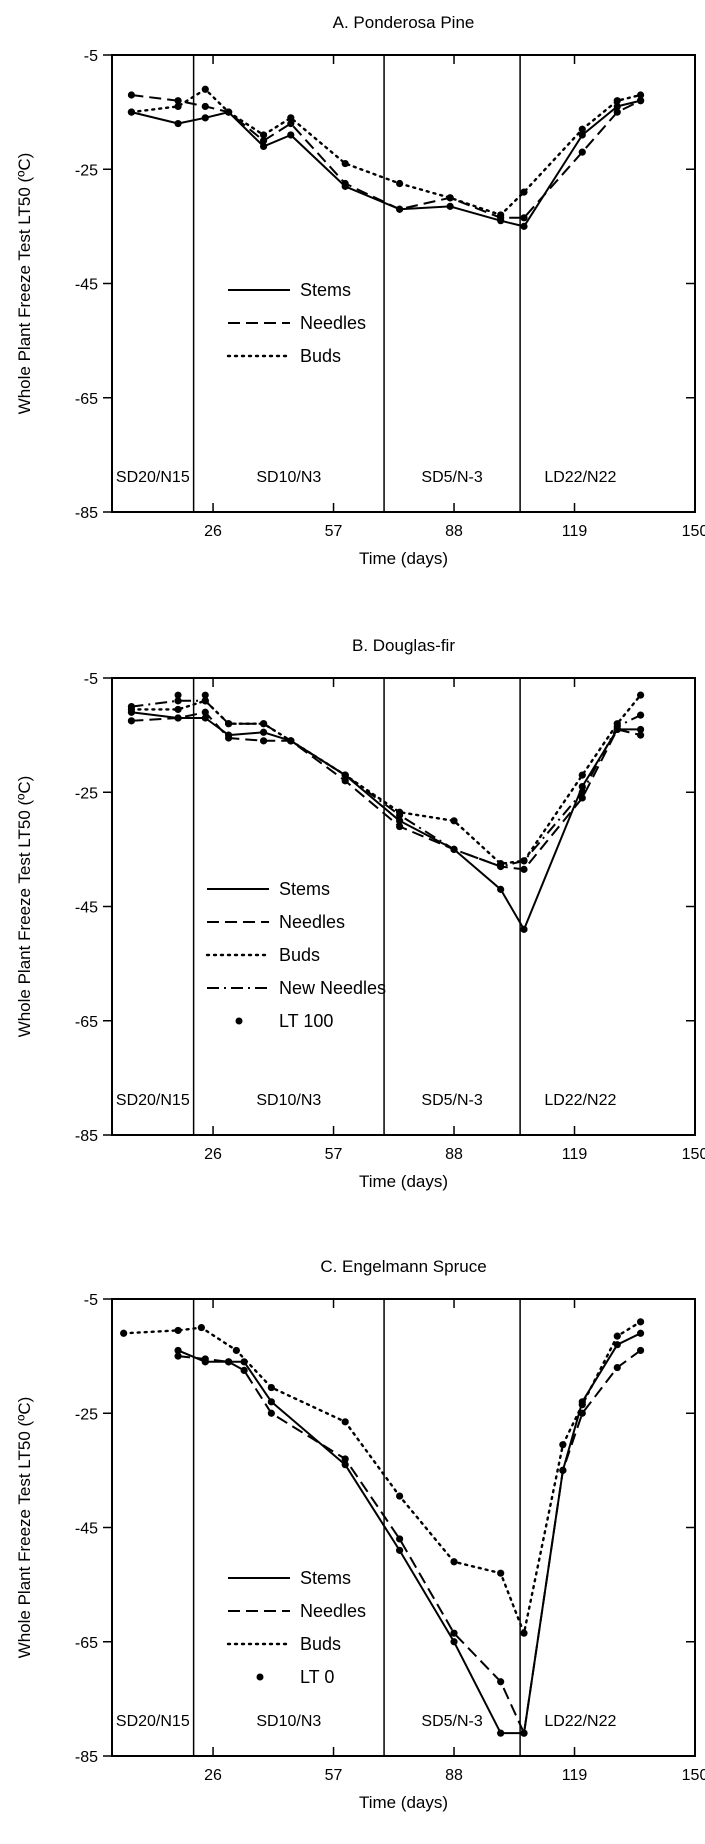 The height and width of the screenshot is (1844, 705). I want to click on legend-label: Stems, so click(325, 1578).